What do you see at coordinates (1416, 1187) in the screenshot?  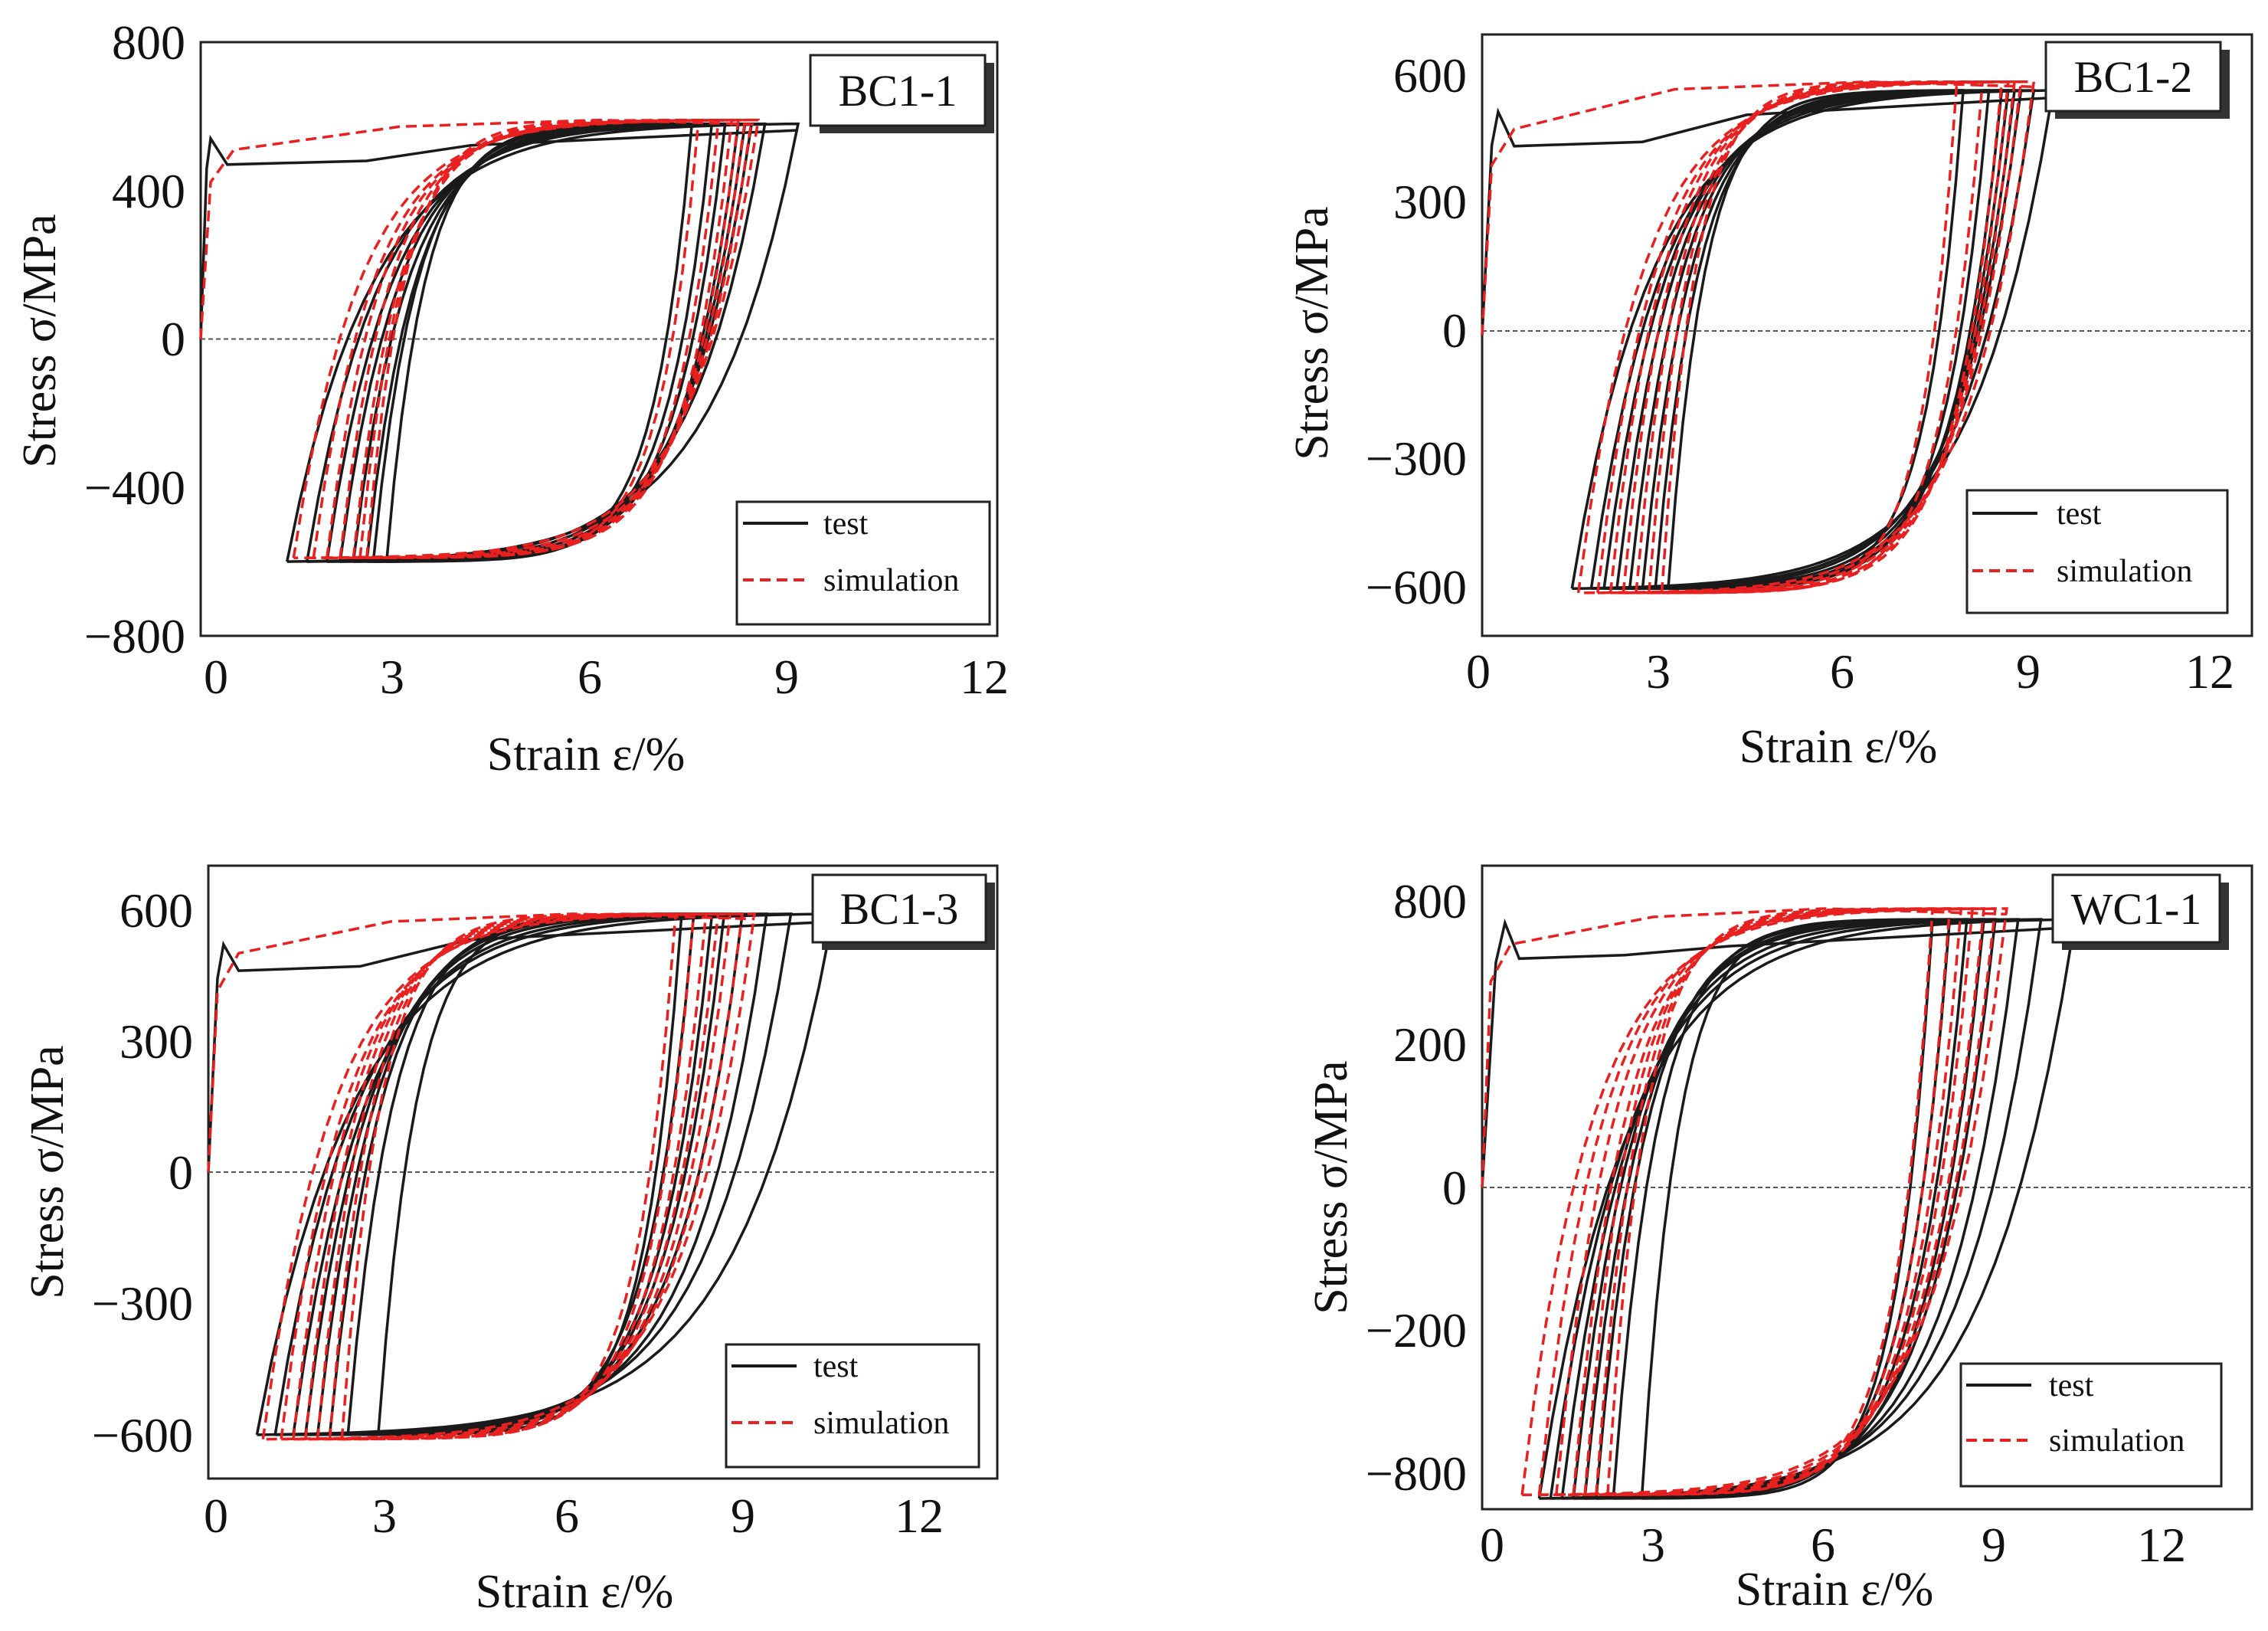 I see `y-ticks-wc1-1: 800 200 0 −200 −800` at bounding box center [1416, 1187].